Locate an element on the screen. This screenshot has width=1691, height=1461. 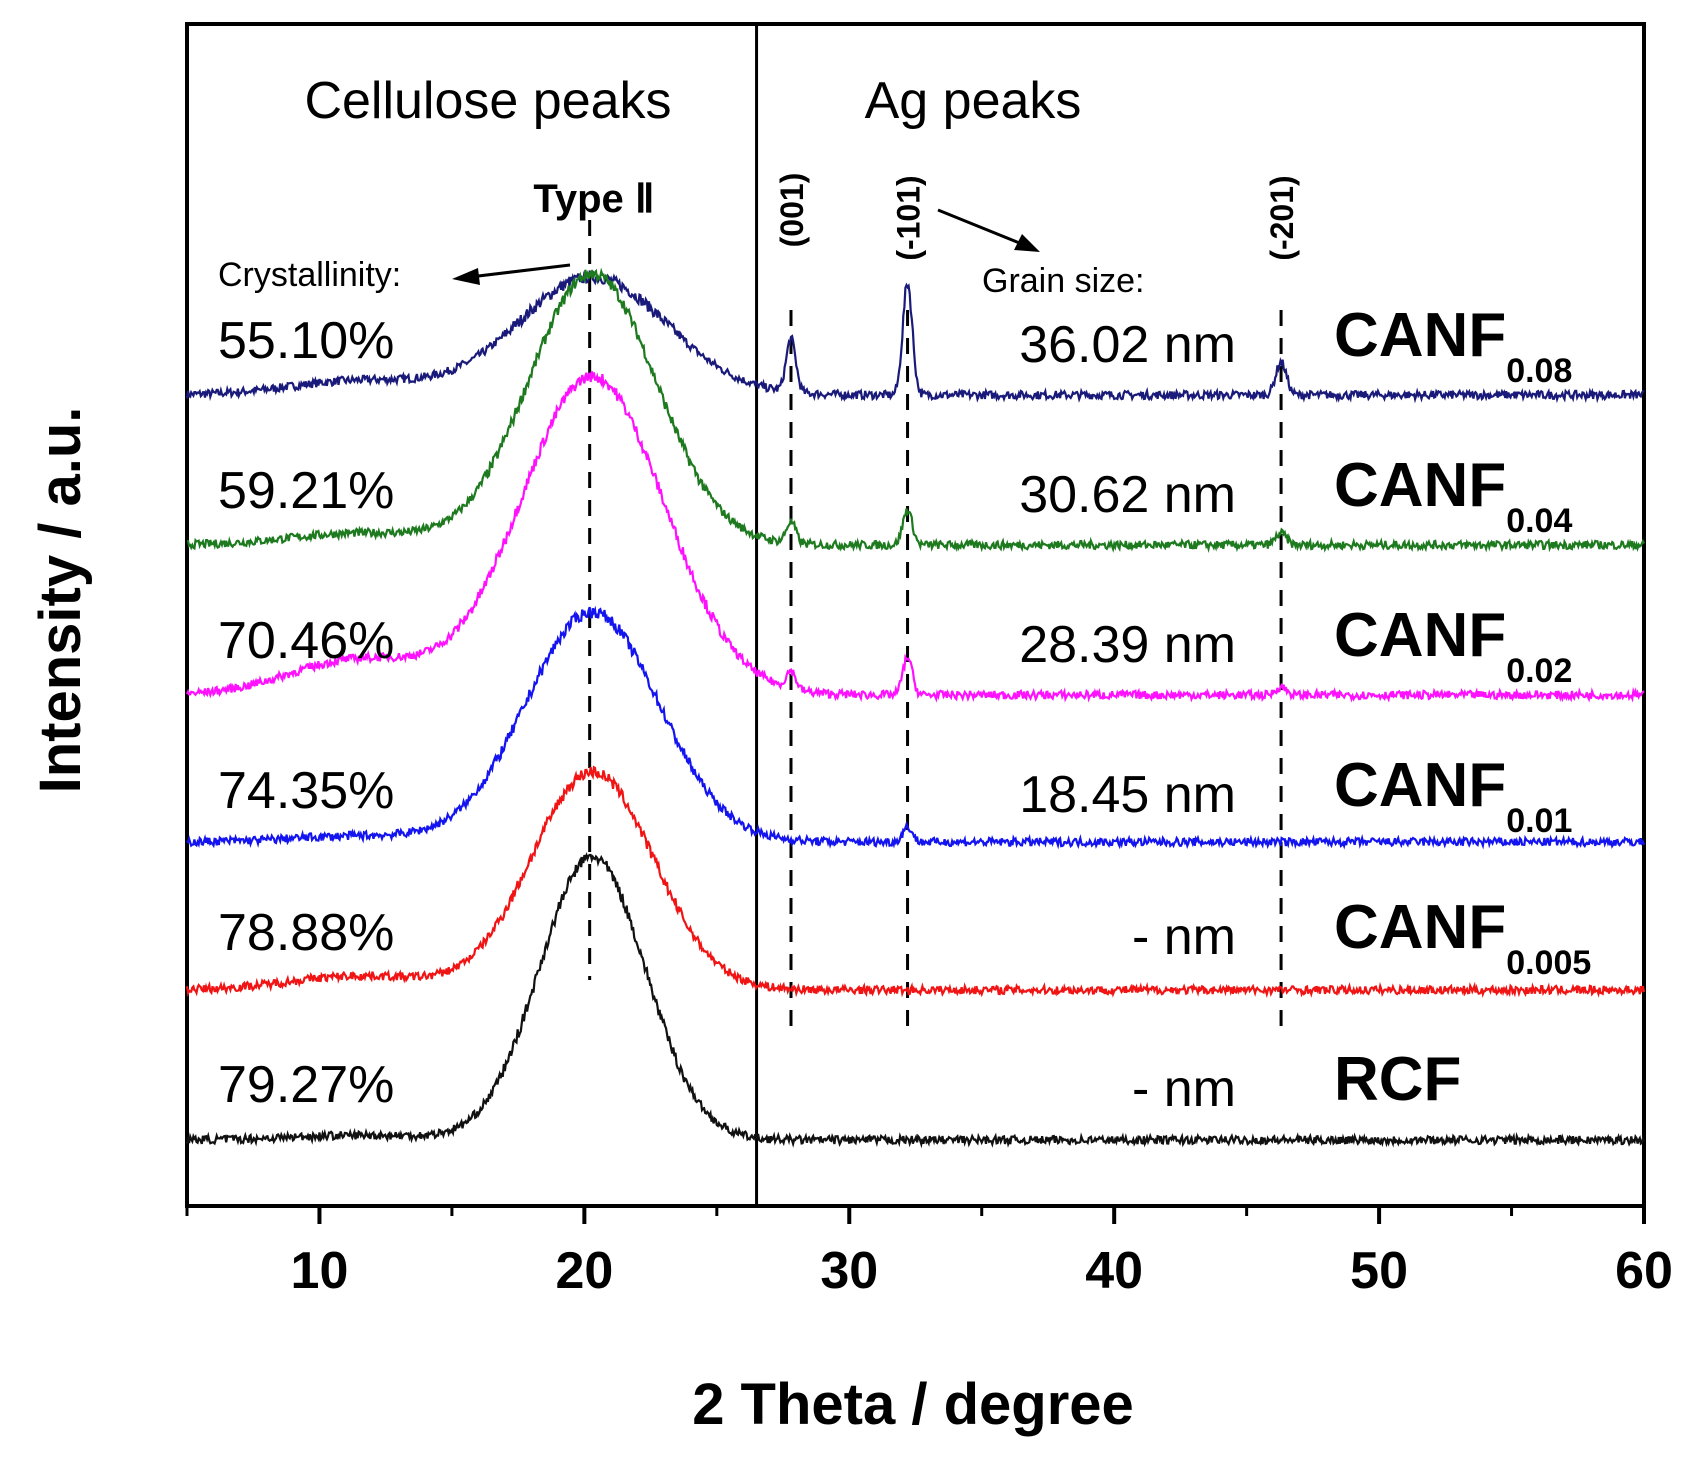
grain-size-value: 36.02 nm is located at coordinates (1127, 345).